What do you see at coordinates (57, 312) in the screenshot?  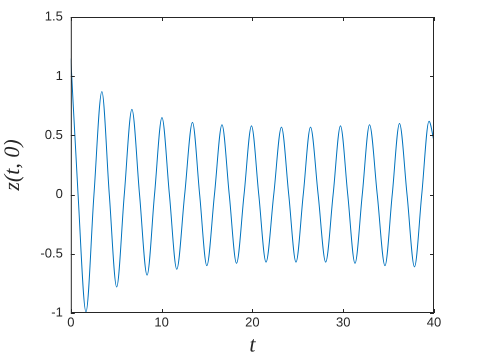 I see `y-tick-label: -1` at bounding box center [57, 312].